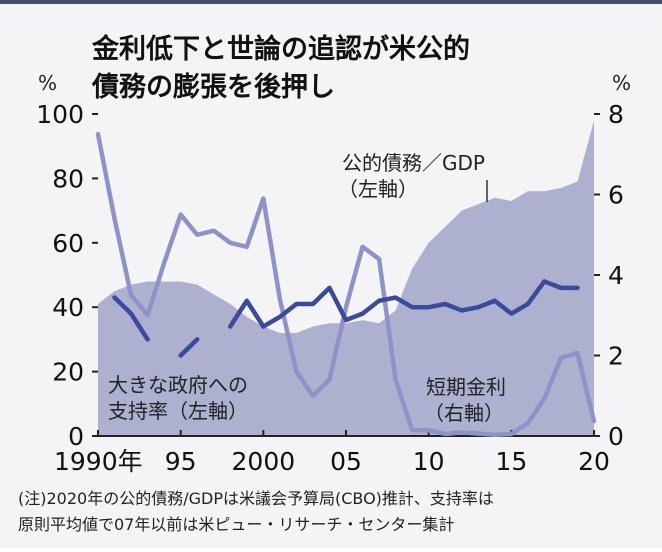 This screenshot has width=662, height=552. What do you see at coordinates (616, 114) in the screenshot?
I see `right-tick-label: 8` at bounding box center [616, 114].